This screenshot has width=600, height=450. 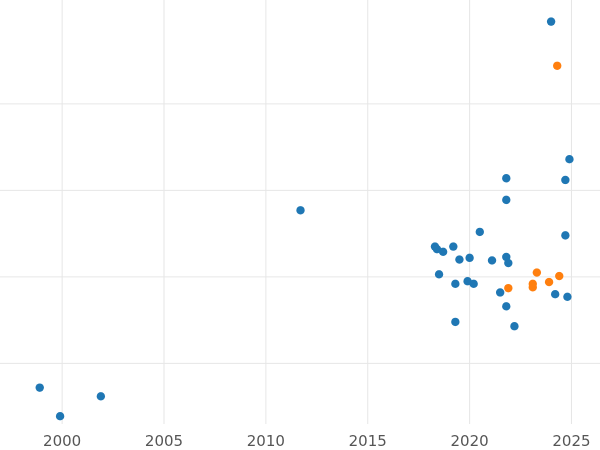 What do you see at coordinates (266, 441) in the screenshot?
I see `x-tick-label: 2010` at bounding box center [266, 441].